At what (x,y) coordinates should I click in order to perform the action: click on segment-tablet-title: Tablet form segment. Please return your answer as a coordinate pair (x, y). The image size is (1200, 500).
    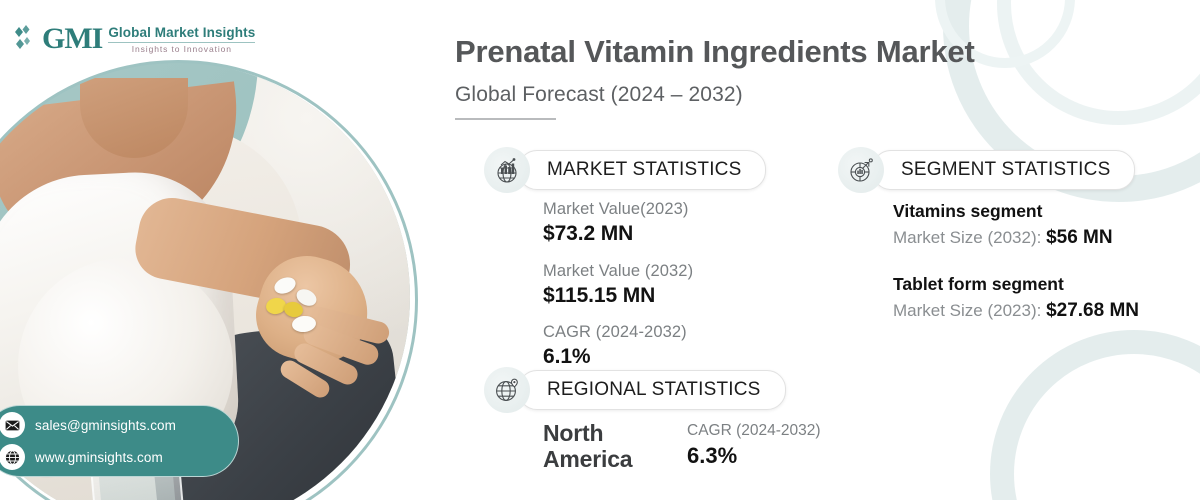
    Looking at the image, I should click on (978, 283).